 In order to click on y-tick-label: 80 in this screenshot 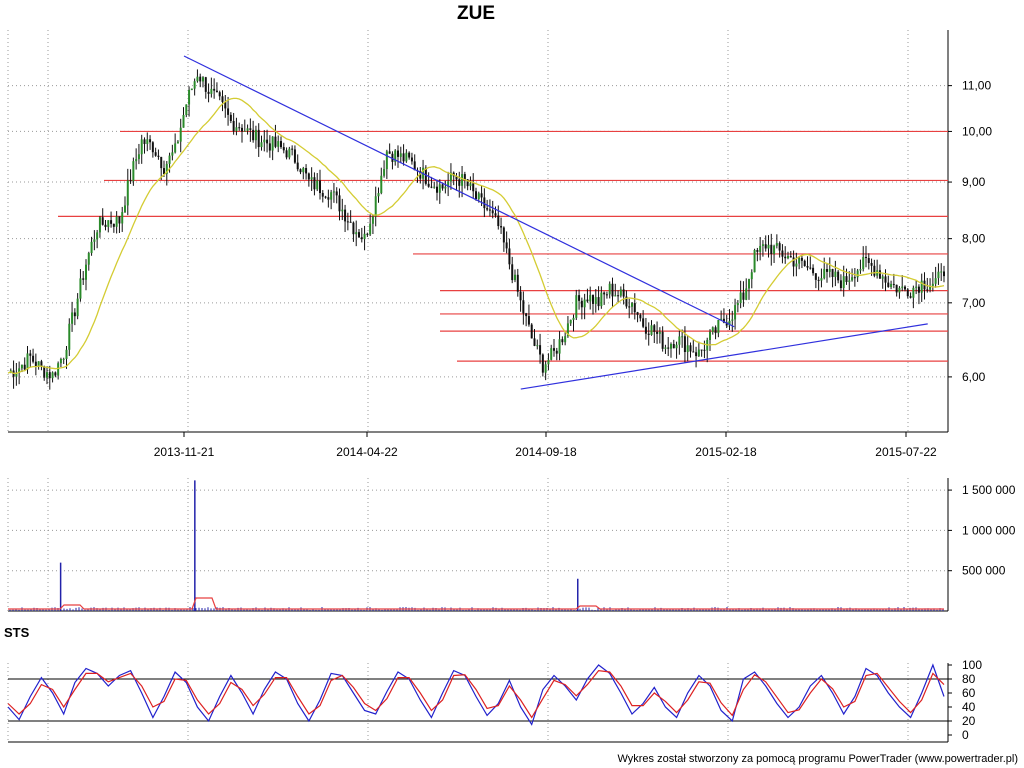, I will do `click(969, 679)`.